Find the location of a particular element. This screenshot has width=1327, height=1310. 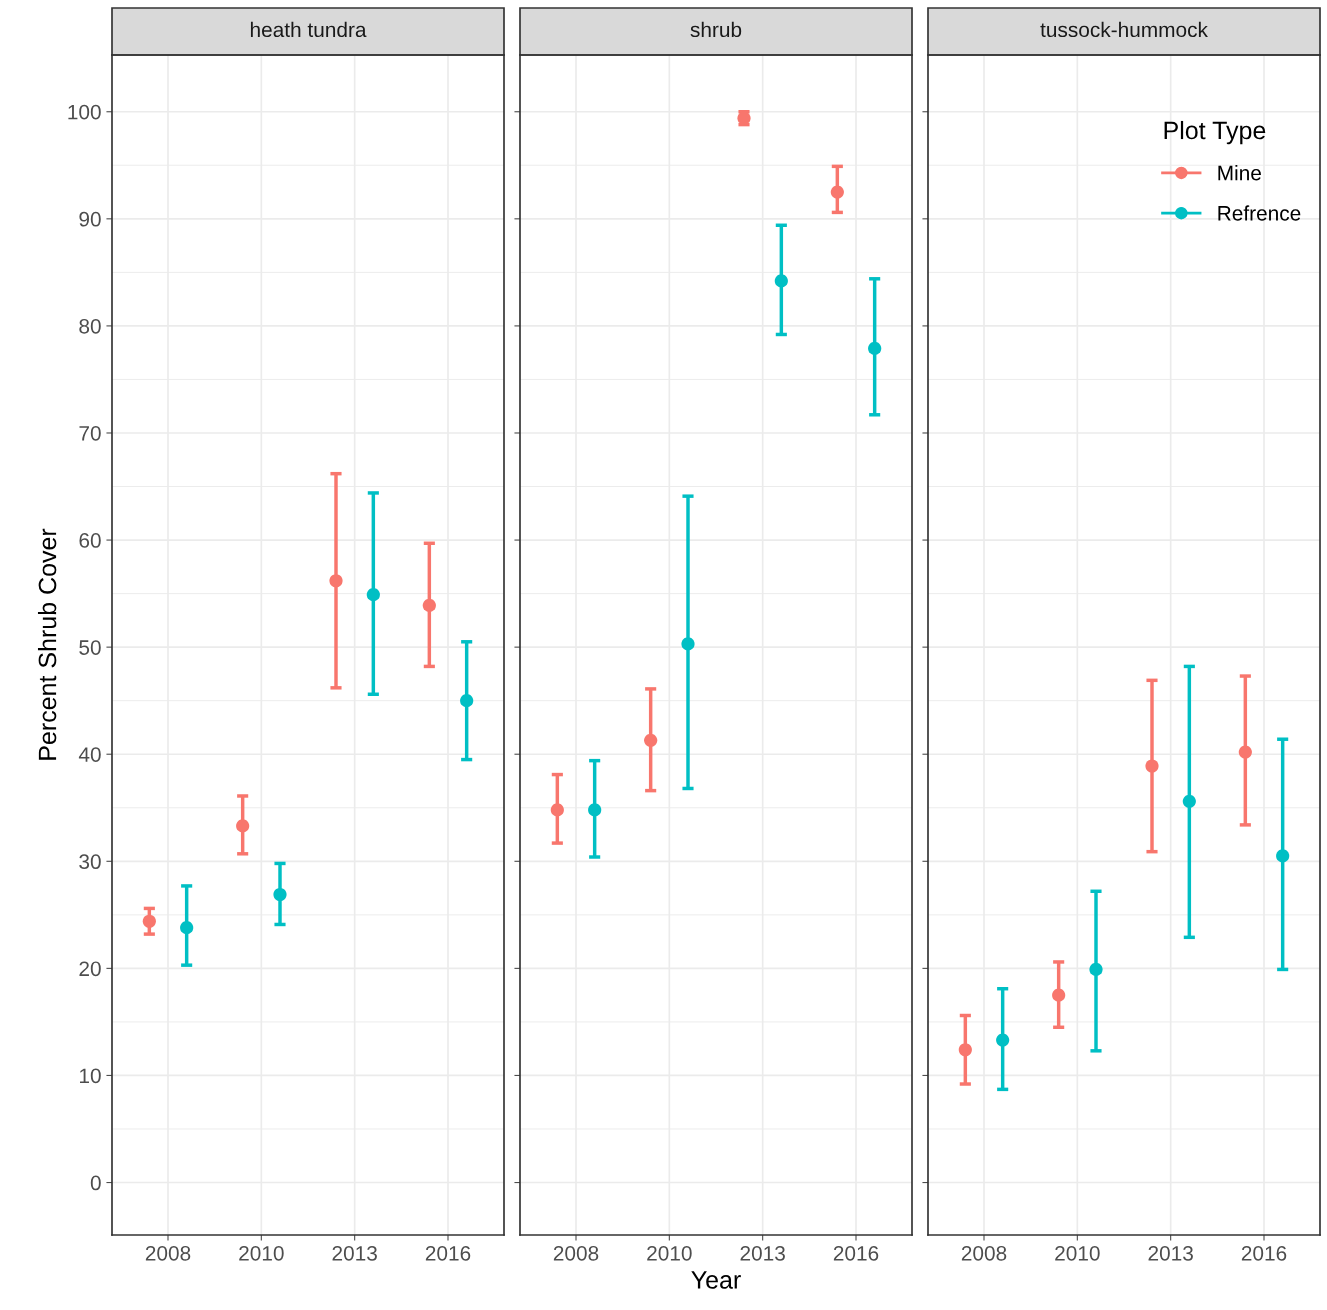

y-tick-label: 30 is located at coordinates (90, 862).